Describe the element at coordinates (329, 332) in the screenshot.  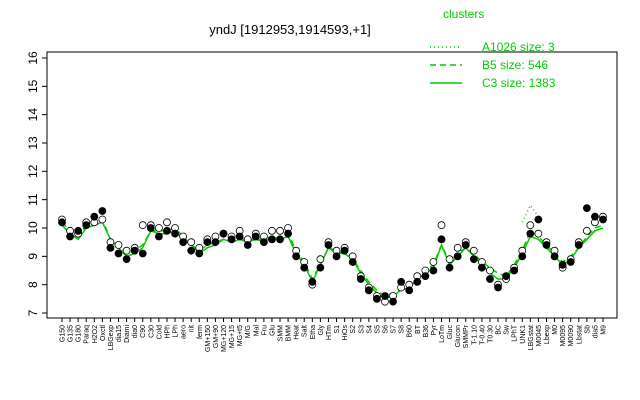
I see `x-tick-label: HTm` at that location.